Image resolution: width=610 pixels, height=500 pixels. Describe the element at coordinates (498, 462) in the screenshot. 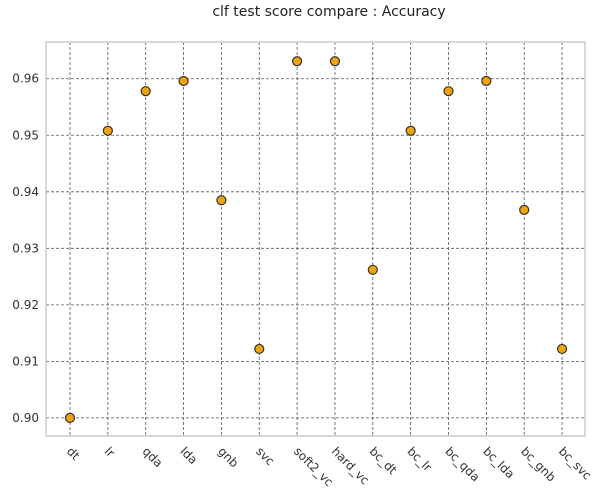

I see `x-tick-label: bc_lda` at that location.